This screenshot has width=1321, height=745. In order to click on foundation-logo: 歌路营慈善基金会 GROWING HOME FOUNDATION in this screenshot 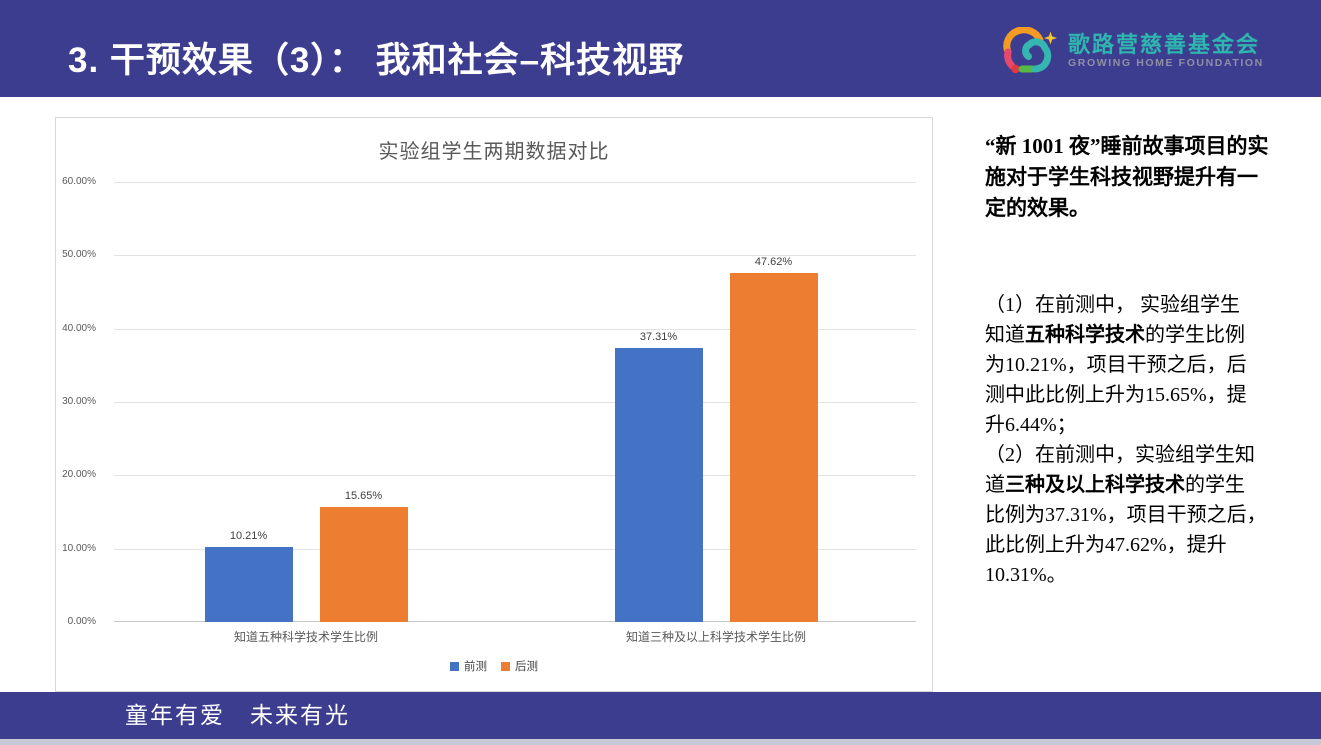, I will do `click(1132, 51)`.